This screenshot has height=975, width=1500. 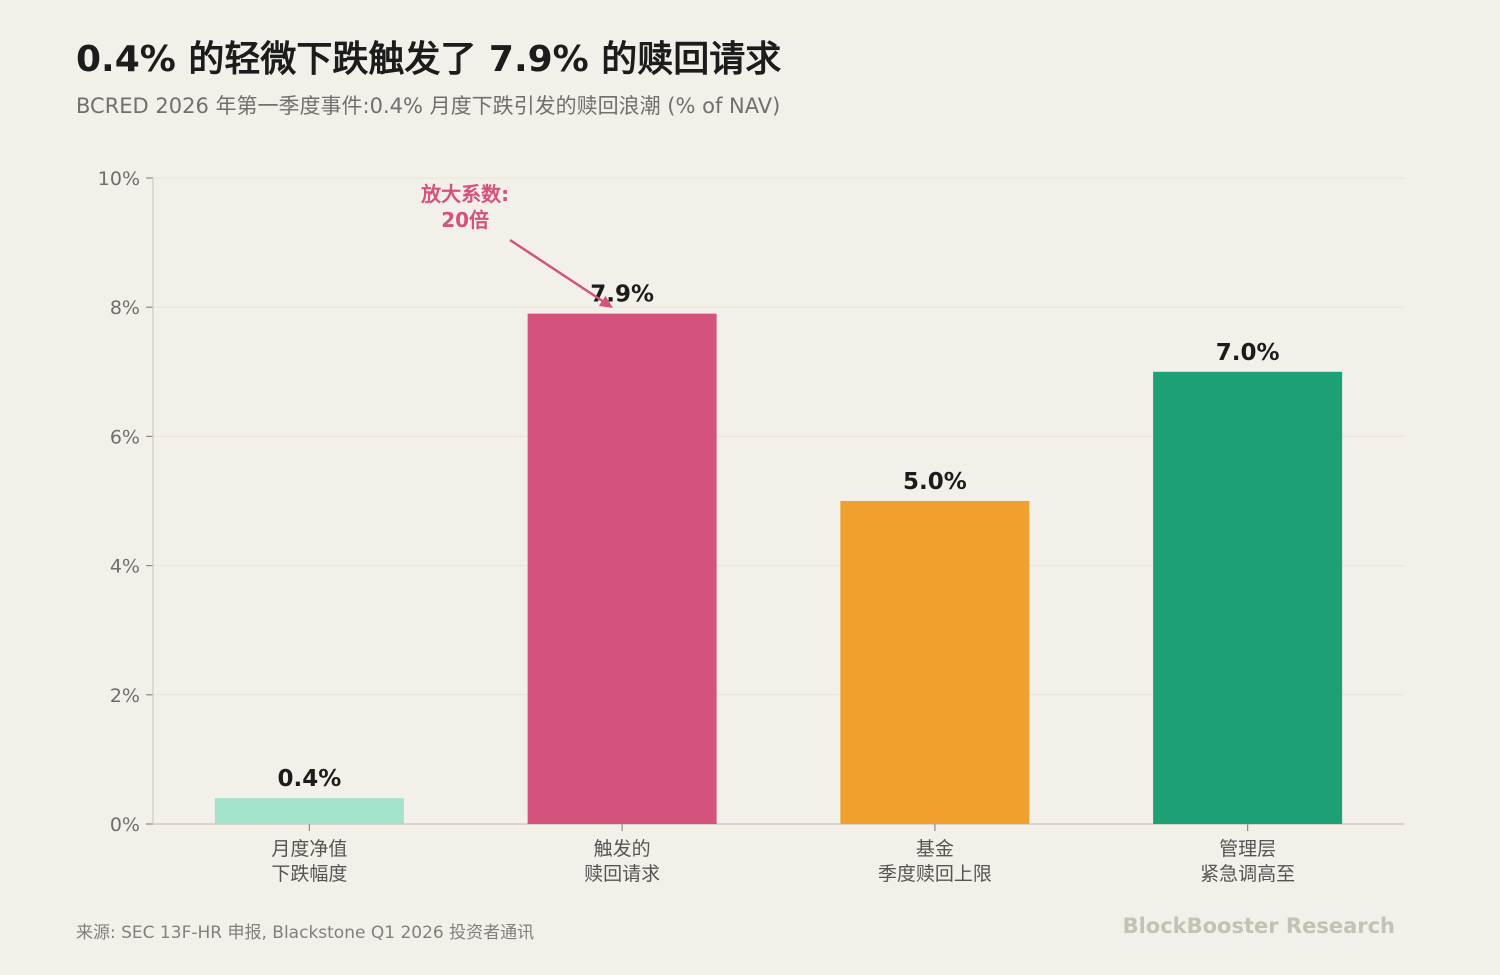 What do you see at coordinates (622, 295) in the screenshot?
I see `value-label: 7.9%` at bounding box center [622, 295].